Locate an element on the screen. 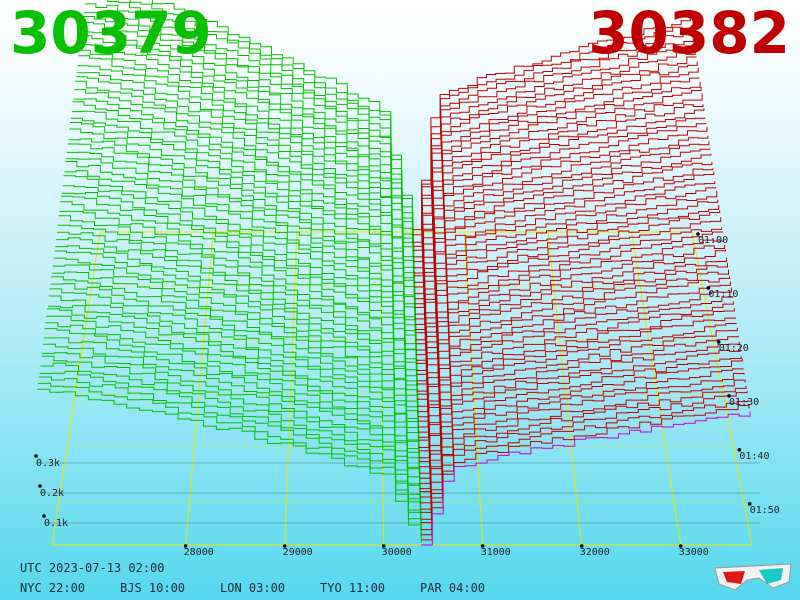 The width and height of the screenshot is (800, 600). time-tick-label: 01:40 is located at coordinates (754, 456).